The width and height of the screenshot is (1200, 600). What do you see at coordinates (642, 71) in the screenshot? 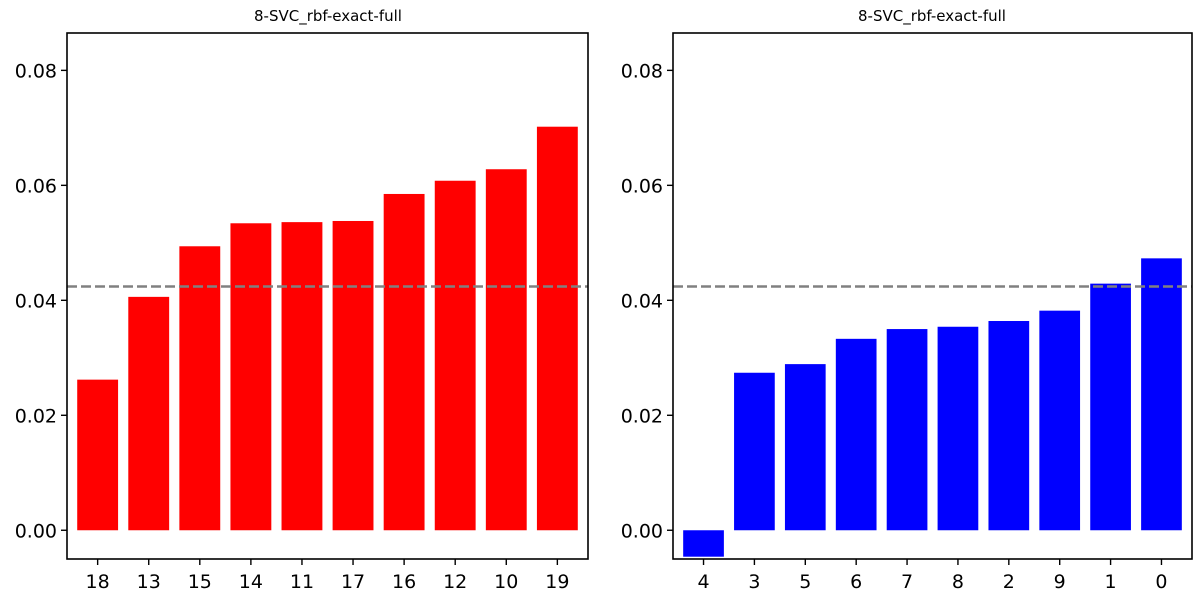
I see `right-y-tick-label: 0.08` at bounding box center [642, 71].